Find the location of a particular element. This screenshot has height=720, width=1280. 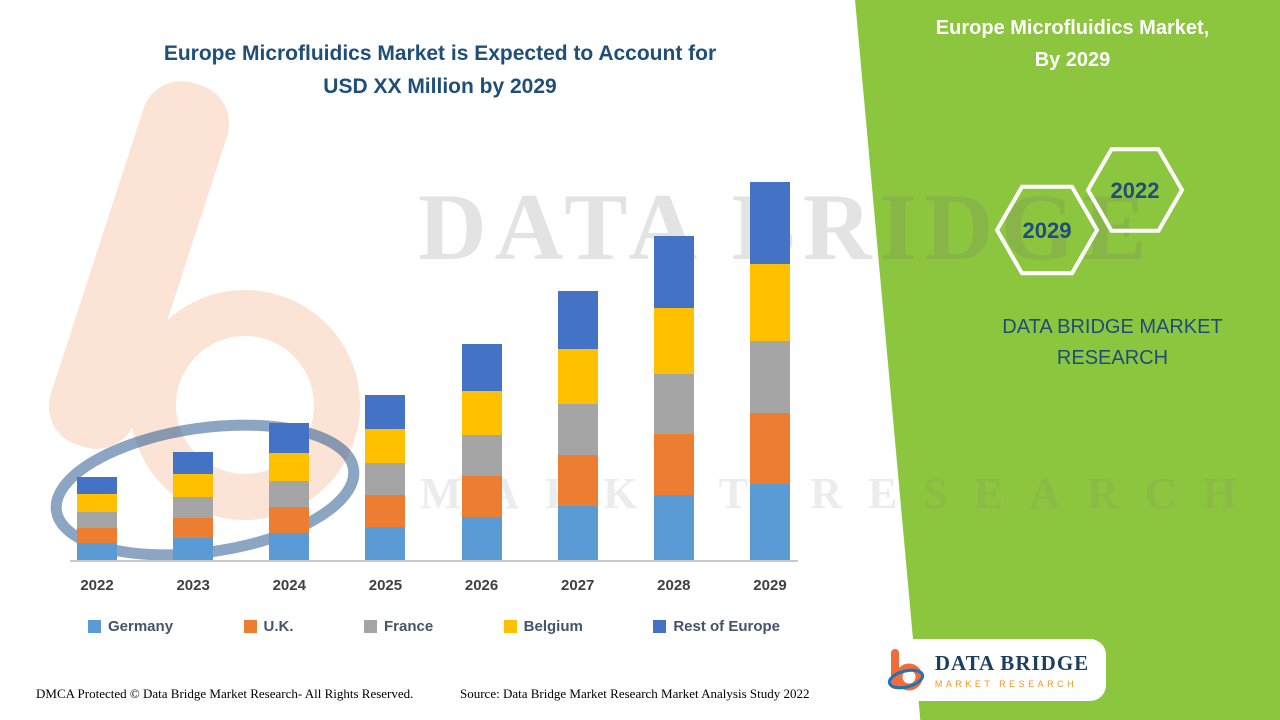

legend-item-belgium: Belgium is located at coordinates (543, 626).